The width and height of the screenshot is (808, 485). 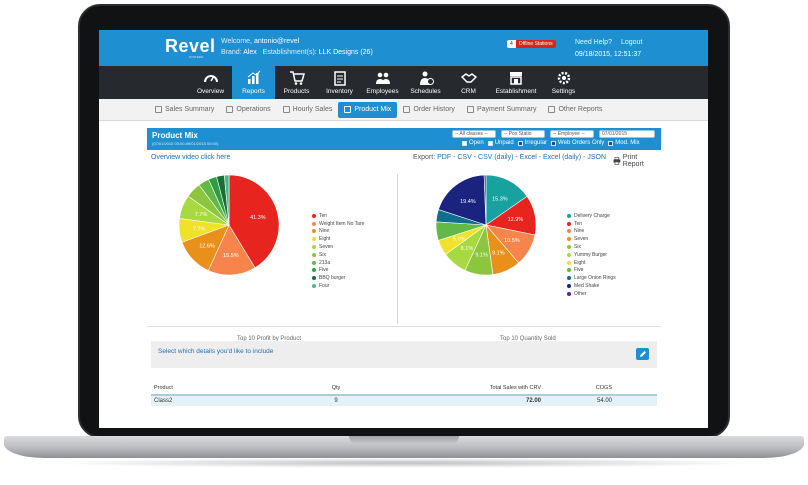 I want to click on export-excel-link: Excel, so click(x=528, y=157).